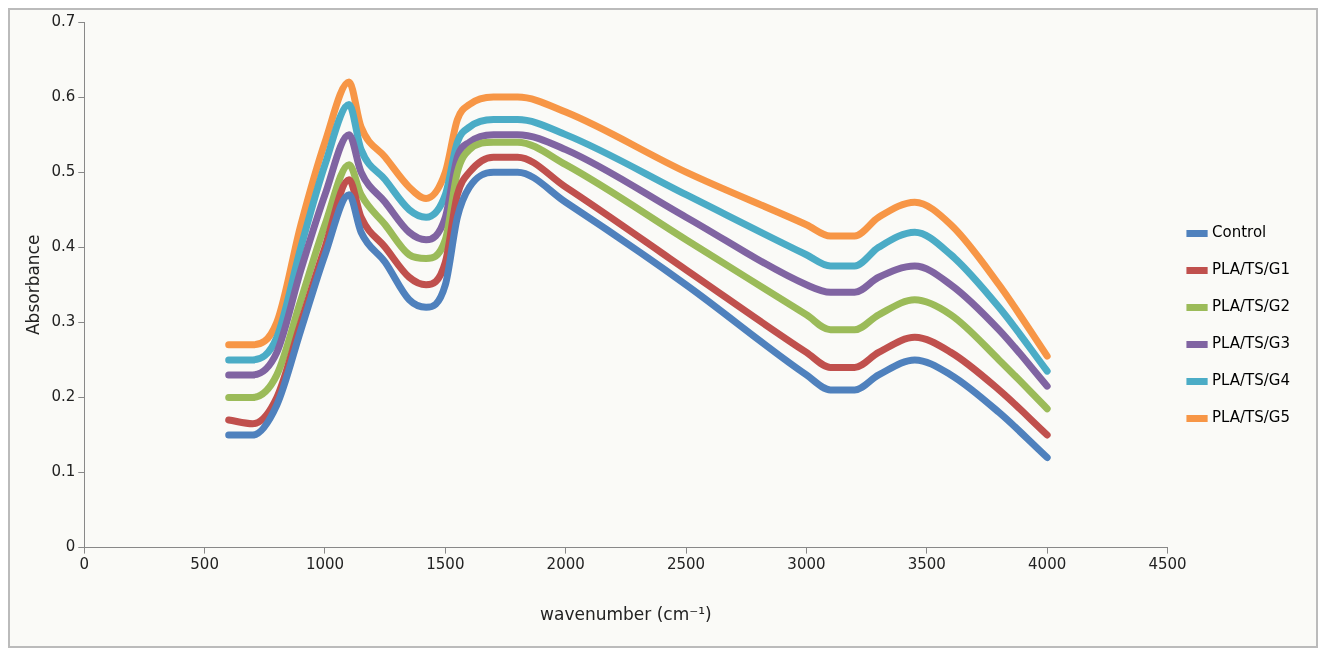  What do you see at coordinates (325, 564) in the screenshot?
I see `x-tick-label: 1000` at bounding box center [325, 564].